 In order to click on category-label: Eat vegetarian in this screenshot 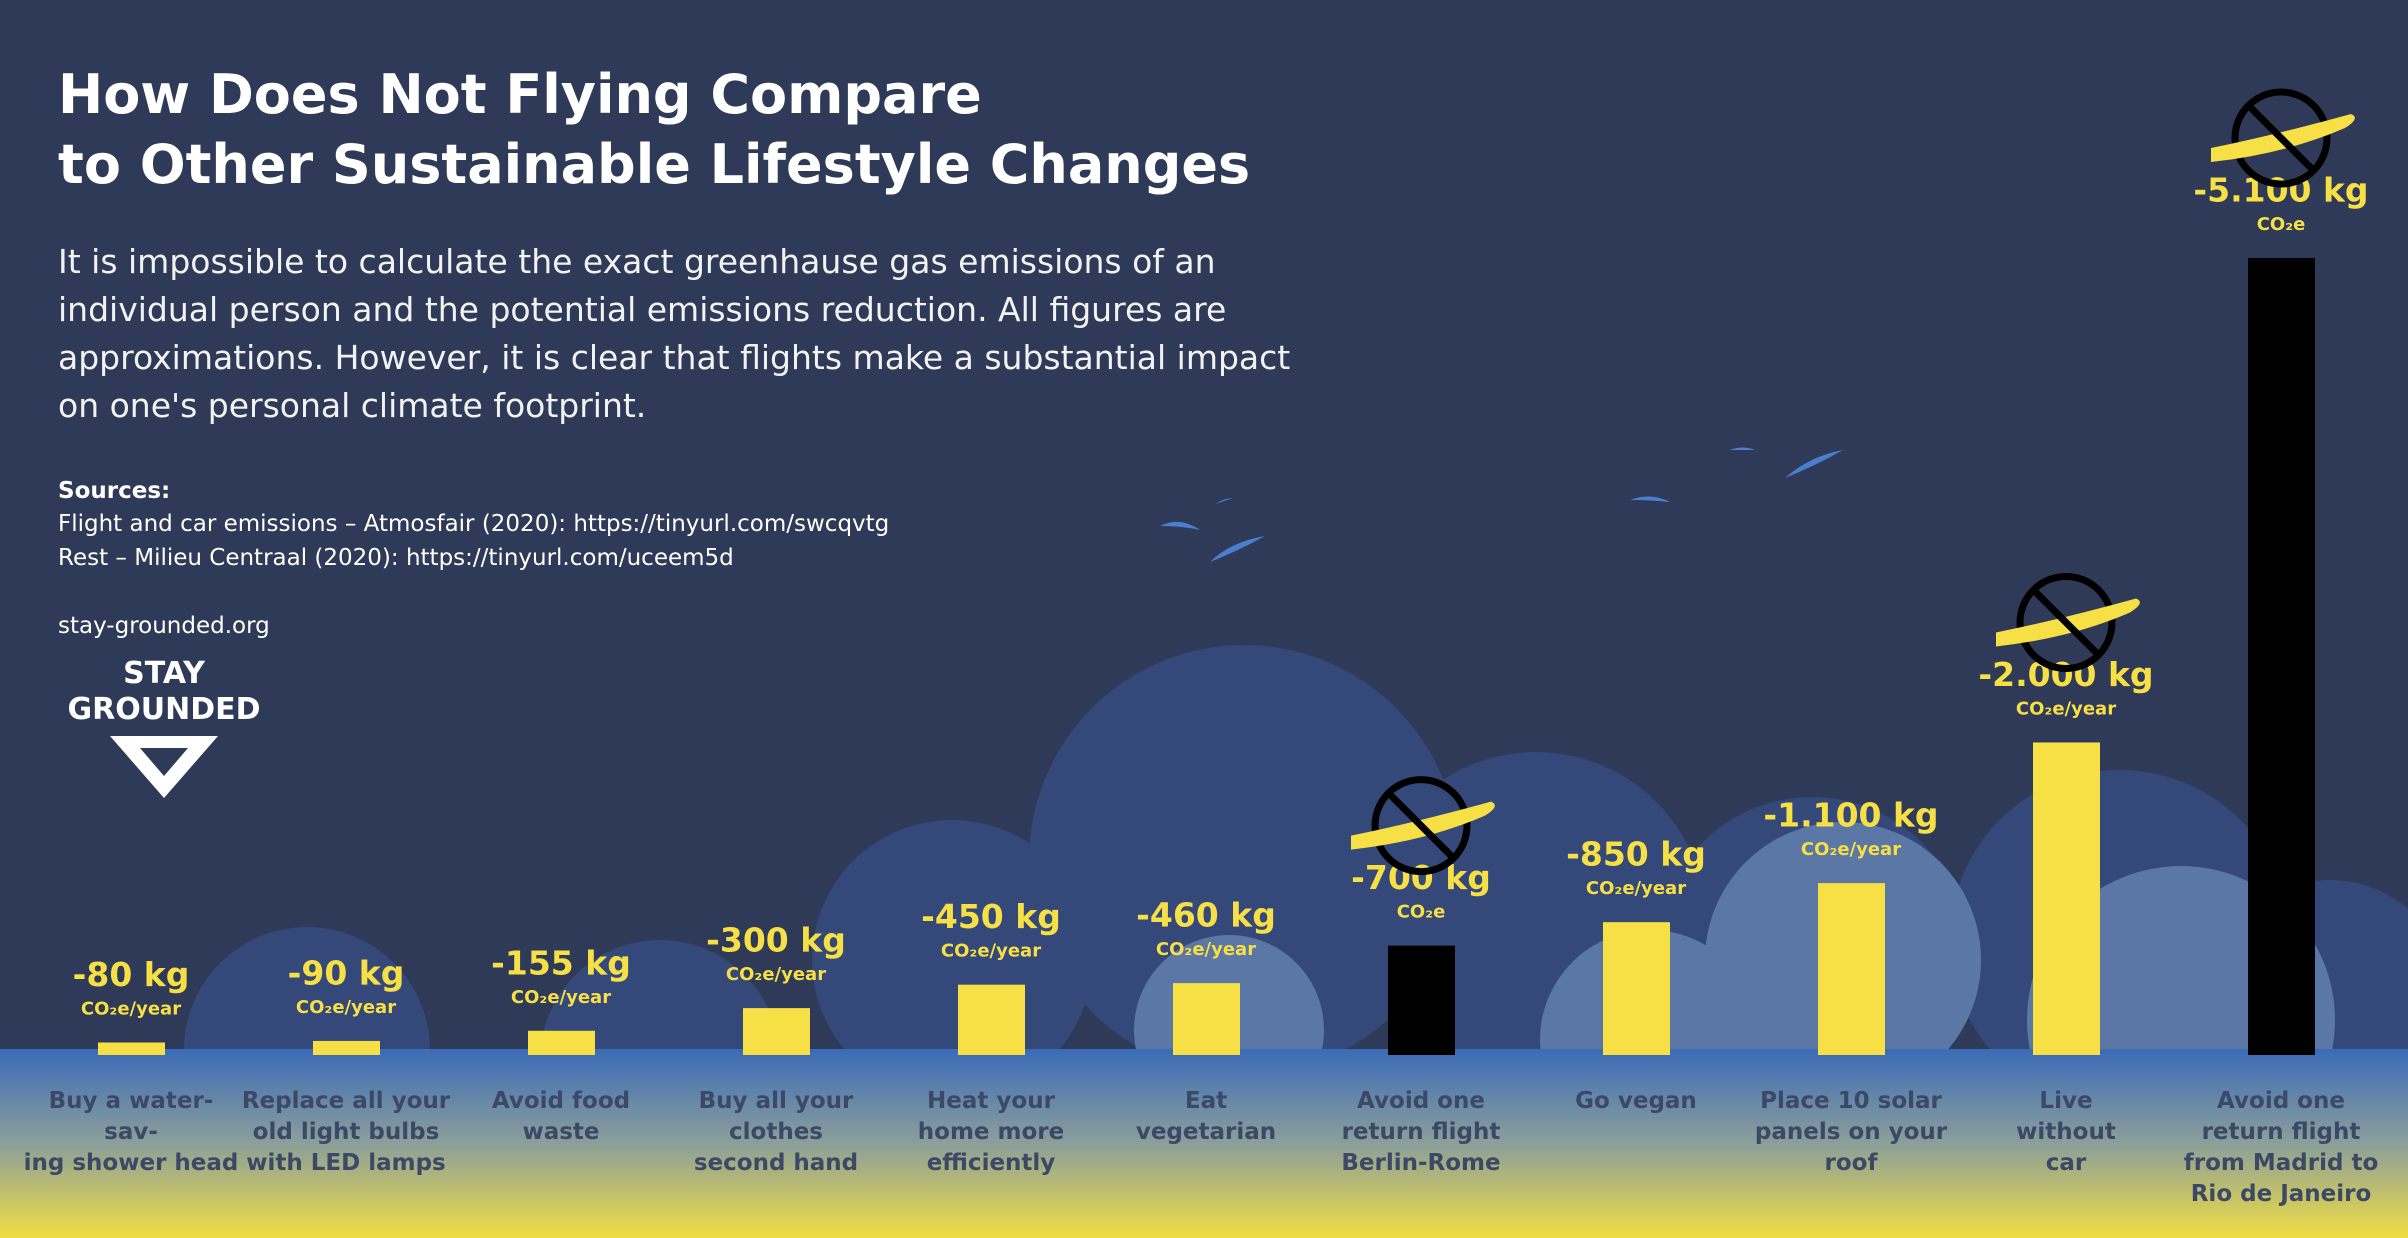, I will do `click(1206, 1116)`.